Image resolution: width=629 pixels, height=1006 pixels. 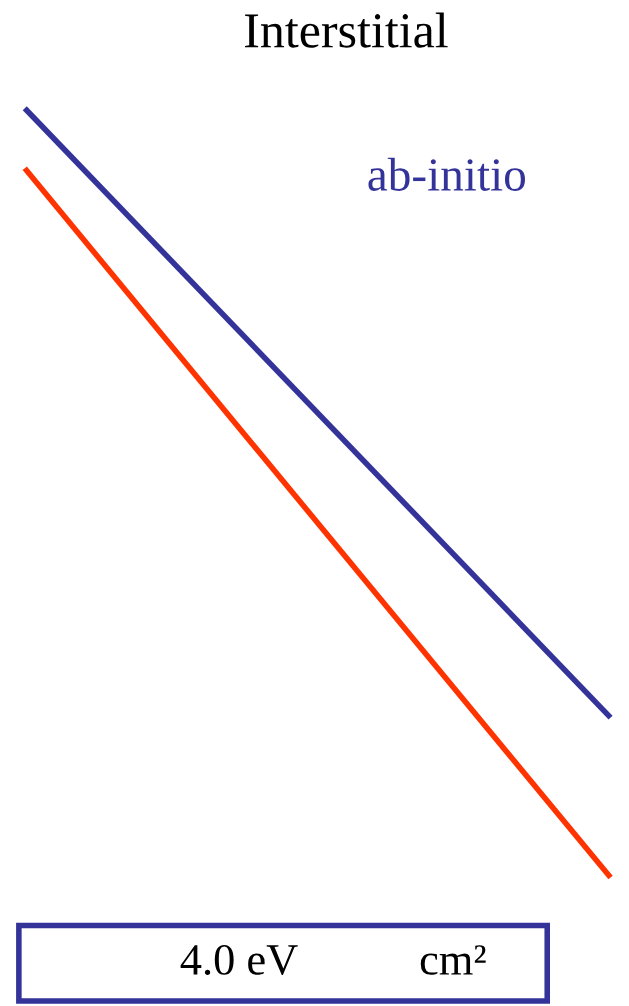 What do you see at coordinates (453, 960) in the screenshot?
I see `text: cm²` at bounding box center [453, 960].